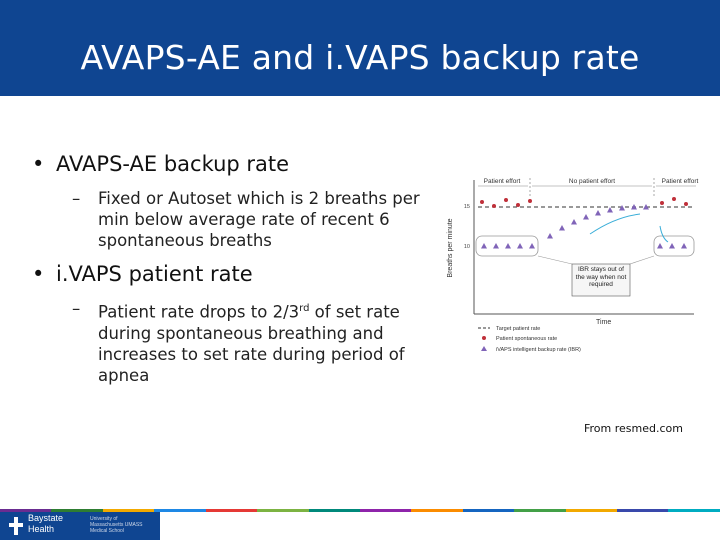  I want to click on org-line-1: Baystate, so click(46, 518).